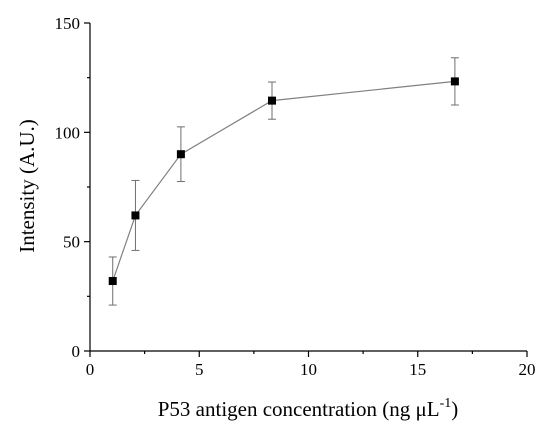 Image resolution: width=550 pixels, height=427 pixels. I want to click on x-tick-label-0: 0, so click(90, 369).